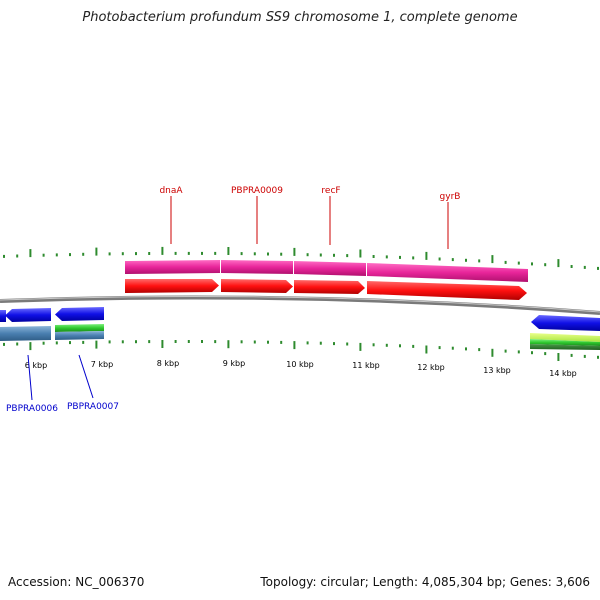 Image resolution: width=600 pixels, height=600 pixels. I want to click on gene-label-recf: recF, so click(330, 191).